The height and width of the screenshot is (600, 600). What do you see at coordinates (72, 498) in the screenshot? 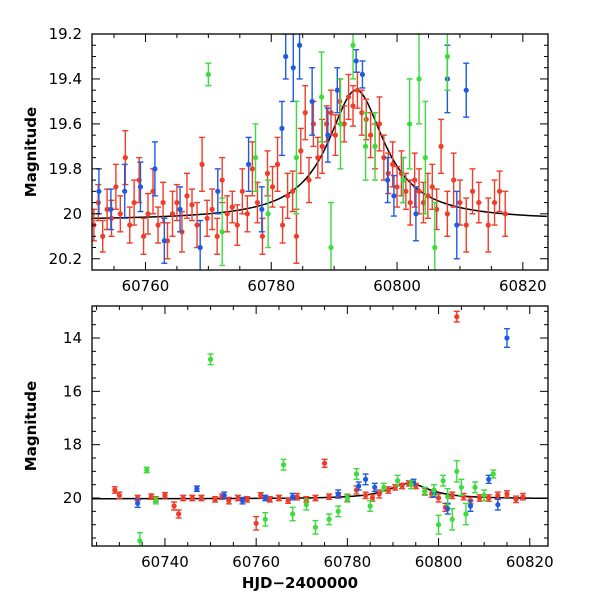
I see `y-tick-label: 20` at bounding box center [72, 498].